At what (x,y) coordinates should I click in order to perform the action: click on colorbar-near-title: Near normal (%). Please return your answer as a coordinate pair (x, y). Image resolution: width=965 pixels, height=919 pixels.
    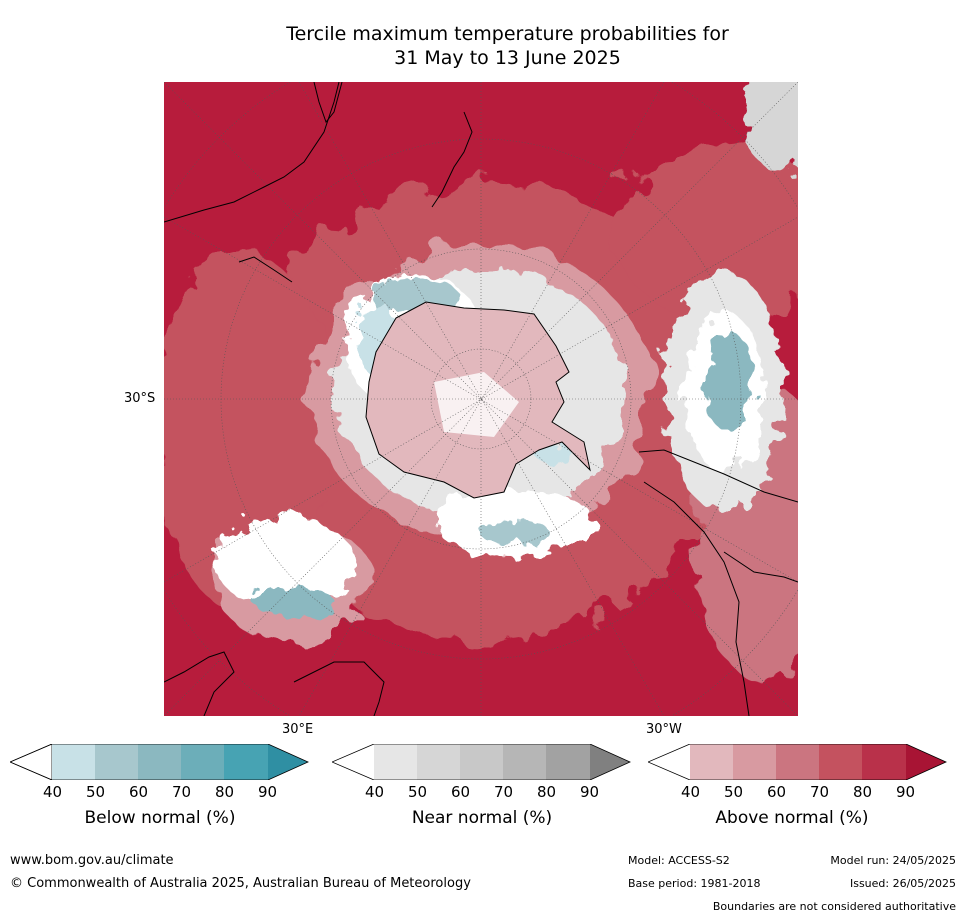
    Looking at the image, I should click on (482, 818).